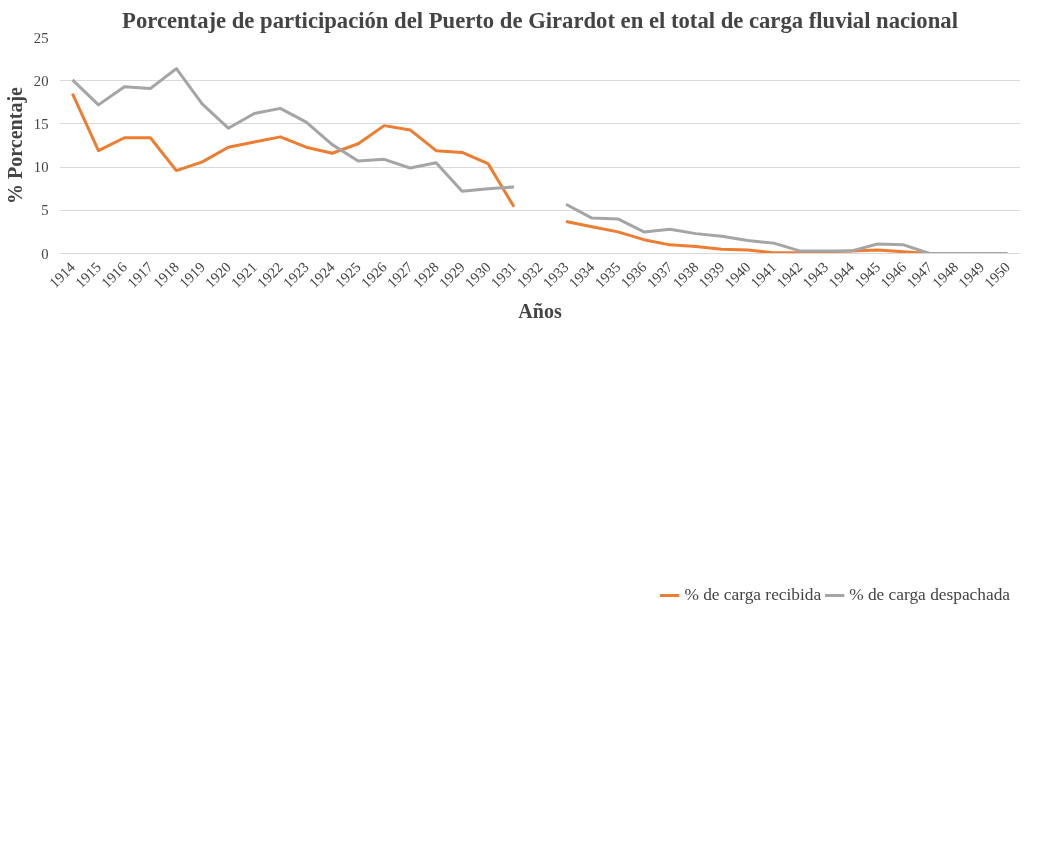 The width and height of the screenshot is (1042, 850). What do you see at coordinates (929, 595) in the screenshot?
I see `legend-label: % de carga despachada` at bounding box center [929, 595].